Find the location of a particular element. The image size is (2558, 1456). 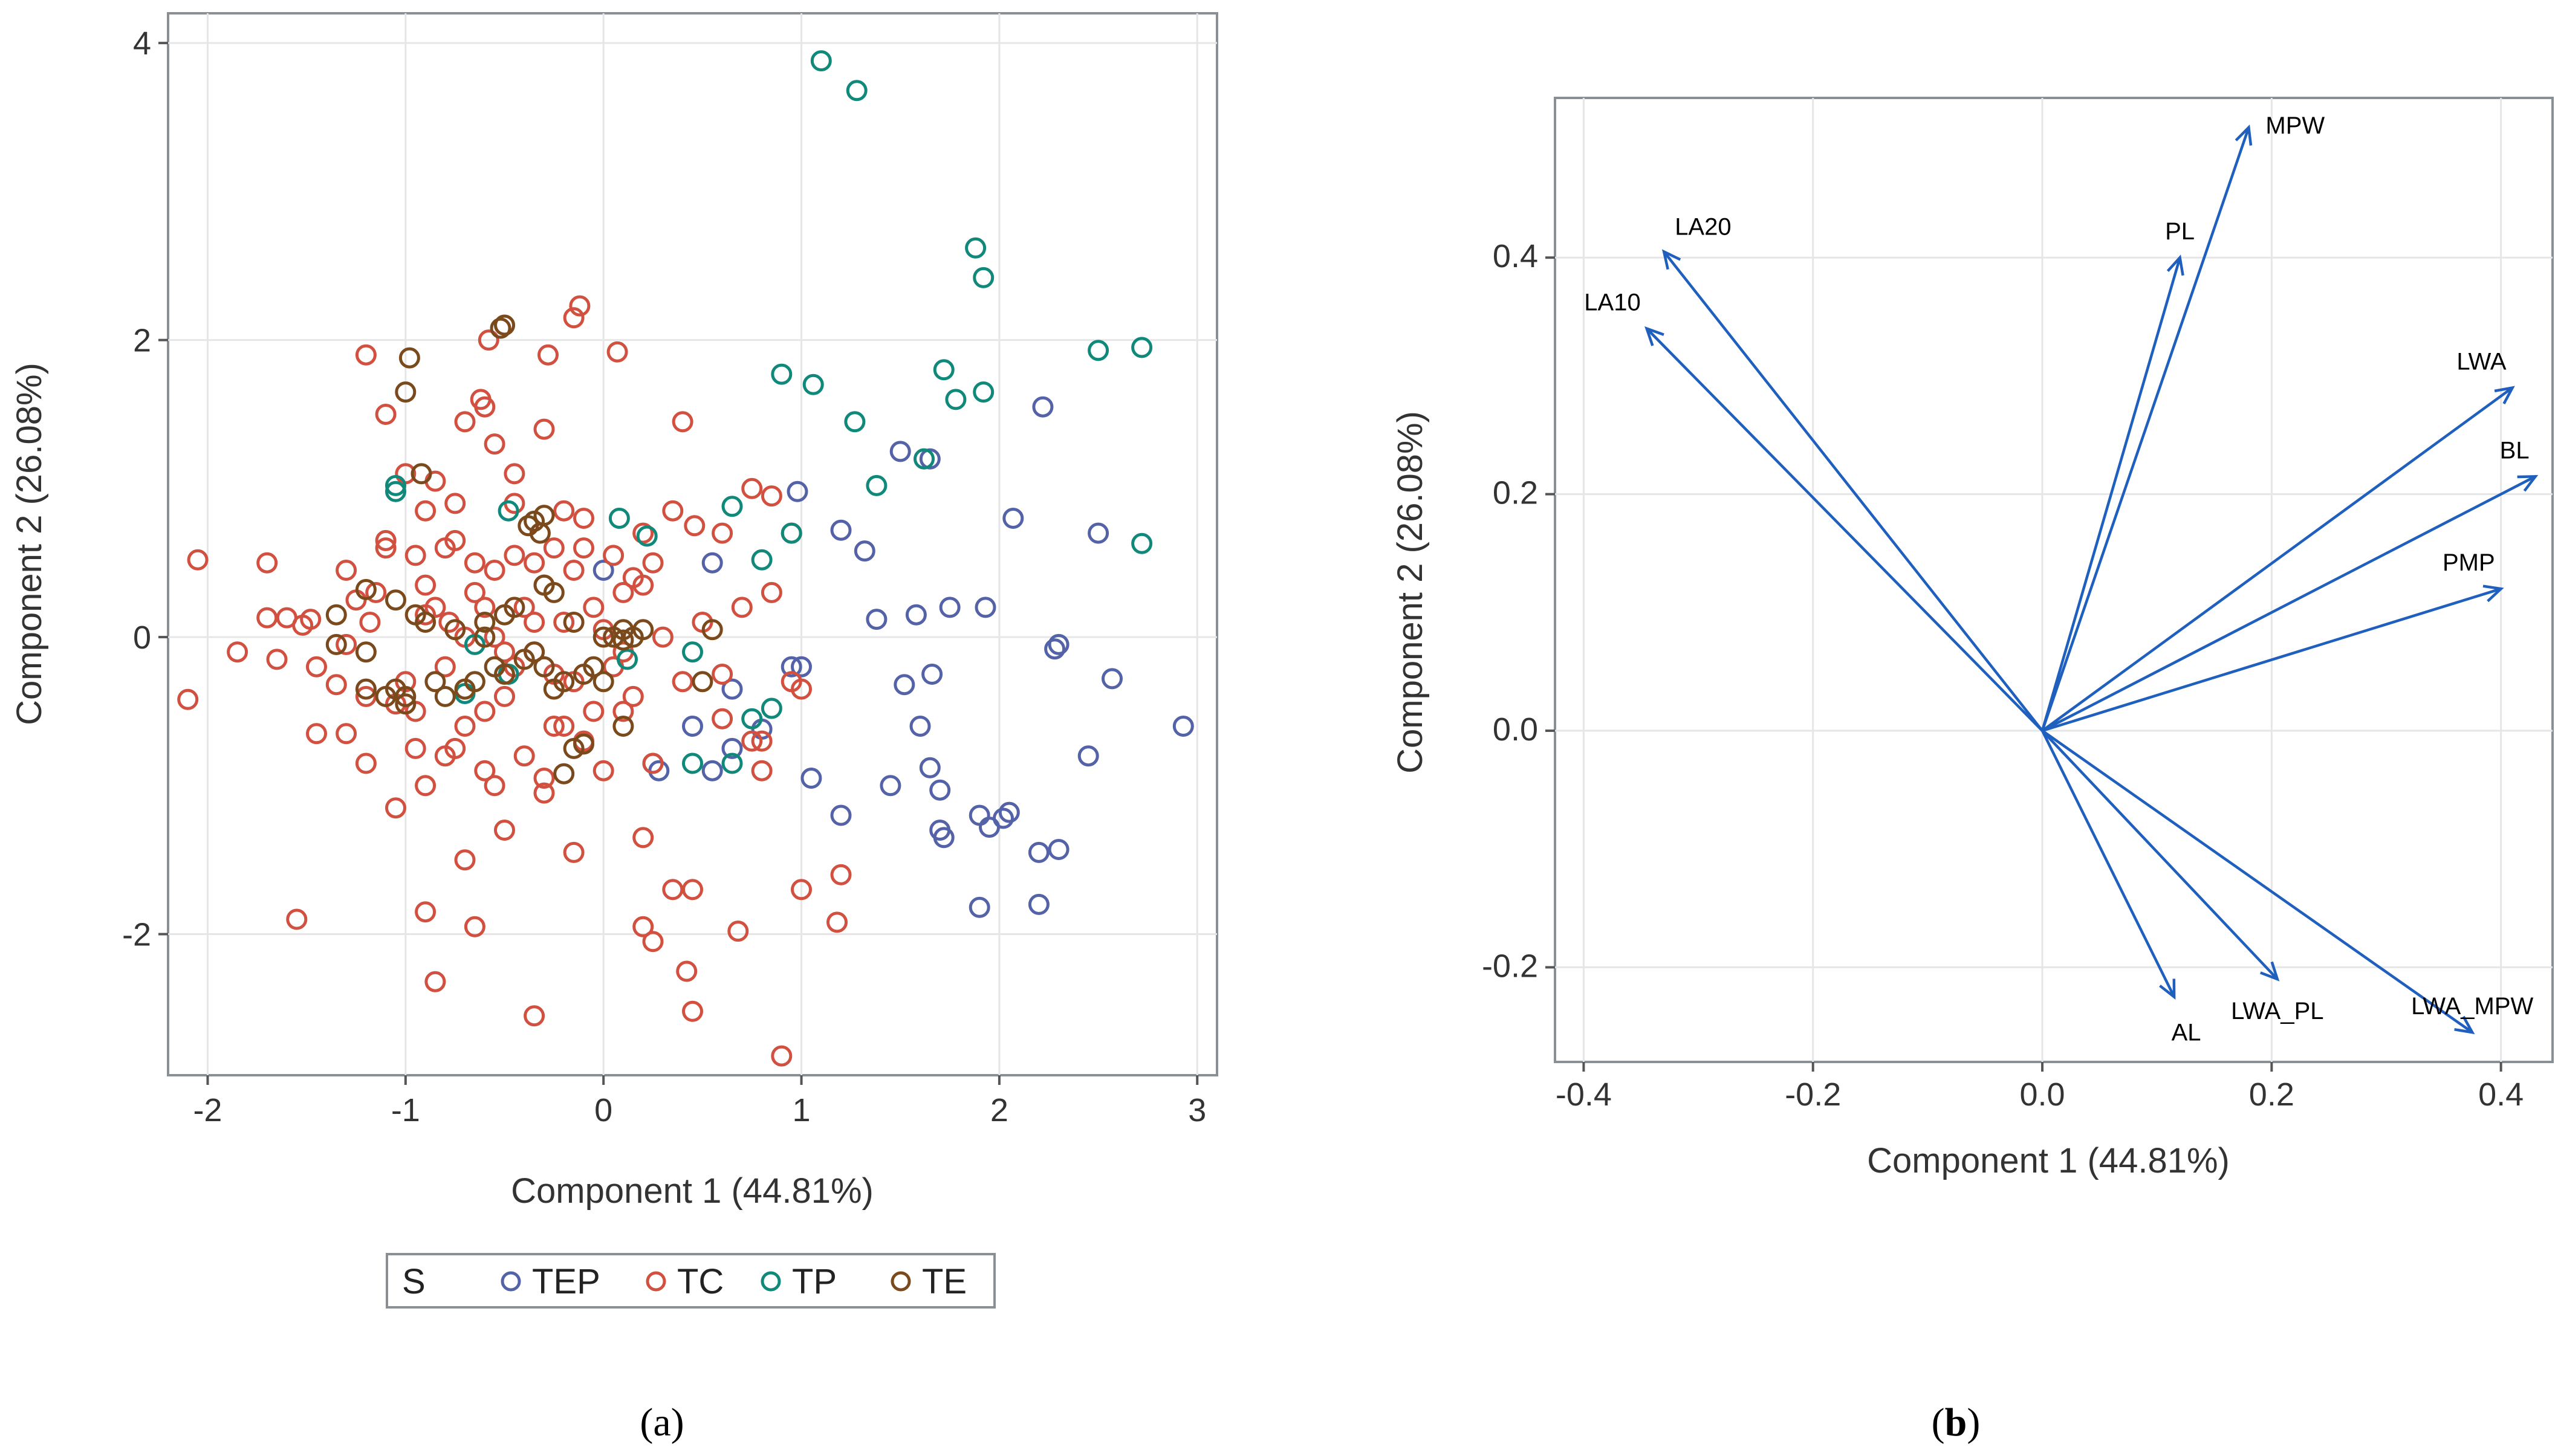

tick-label-y-1: 0 is located at coordinates (142, 638).